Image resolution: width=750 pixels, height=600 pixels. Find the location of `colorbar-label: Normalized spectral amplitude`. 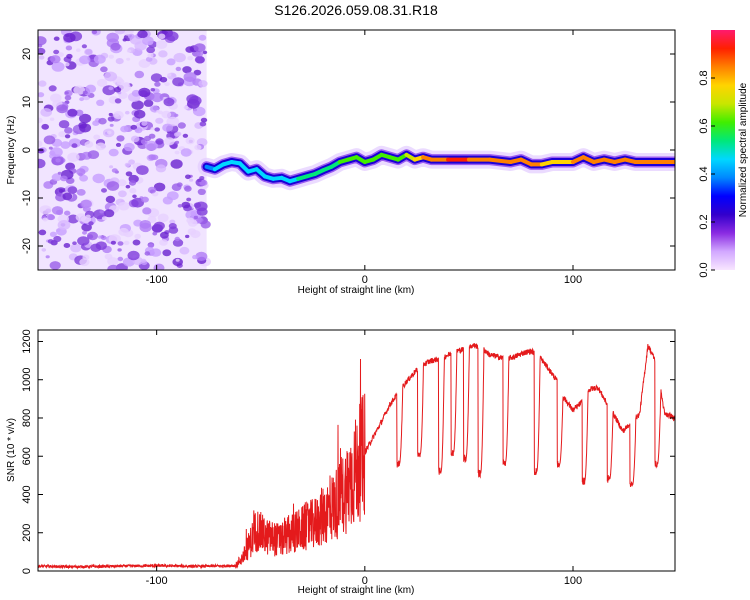

colorbar-label: Normalized spectral amplitude is located at coordinates (743, 149).